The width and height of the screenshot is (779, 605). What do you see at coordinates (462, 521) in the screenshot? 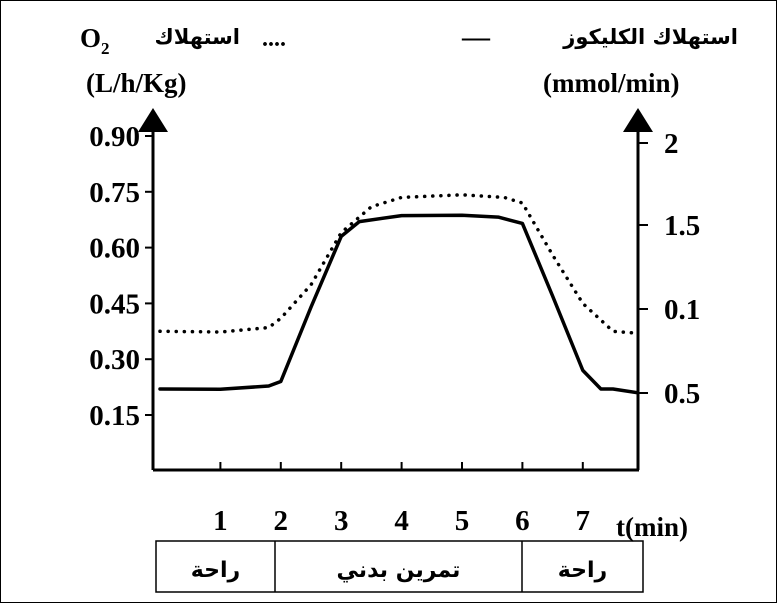
I see `x-tick-label: 5` at bounding box center [462, 521].